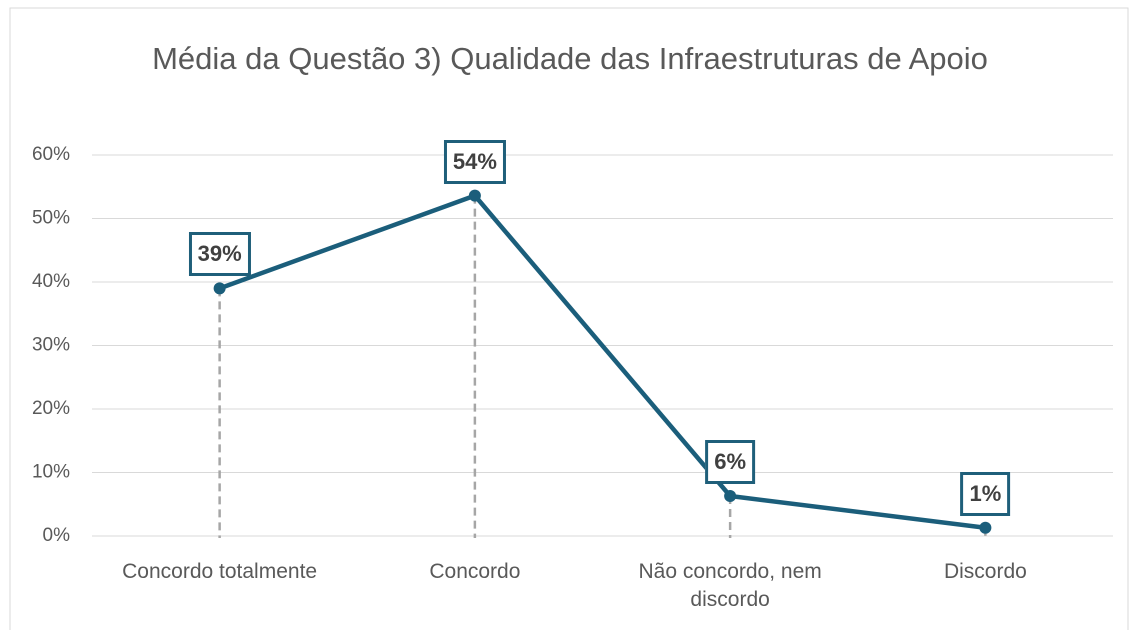 The width and height of the screenshot is (1130, 630). I want to click on x-tick-label: Concordo, so click(475, 571).